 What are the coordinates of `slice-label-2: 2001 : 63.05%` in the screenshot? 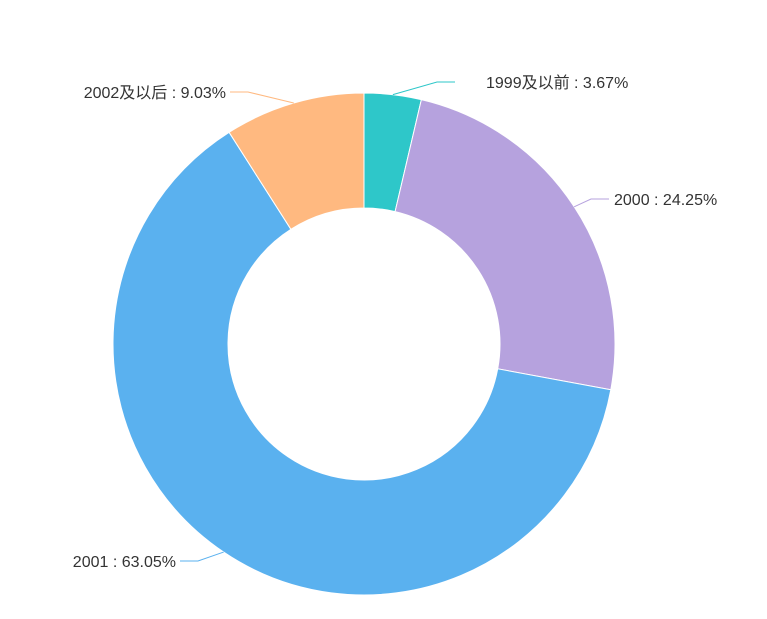 It's located at (124, 562).